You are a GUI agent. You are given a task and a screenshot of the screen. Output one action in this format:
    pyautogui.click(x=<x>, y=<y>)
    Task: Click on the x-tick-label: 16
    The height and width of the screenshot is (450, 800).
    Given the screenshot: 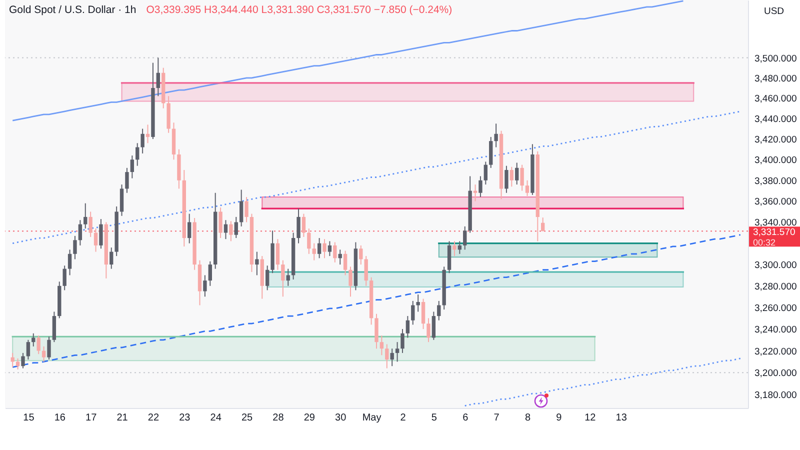 What is the action you would take?
    pyautogui.click(x=60, y=418)
    